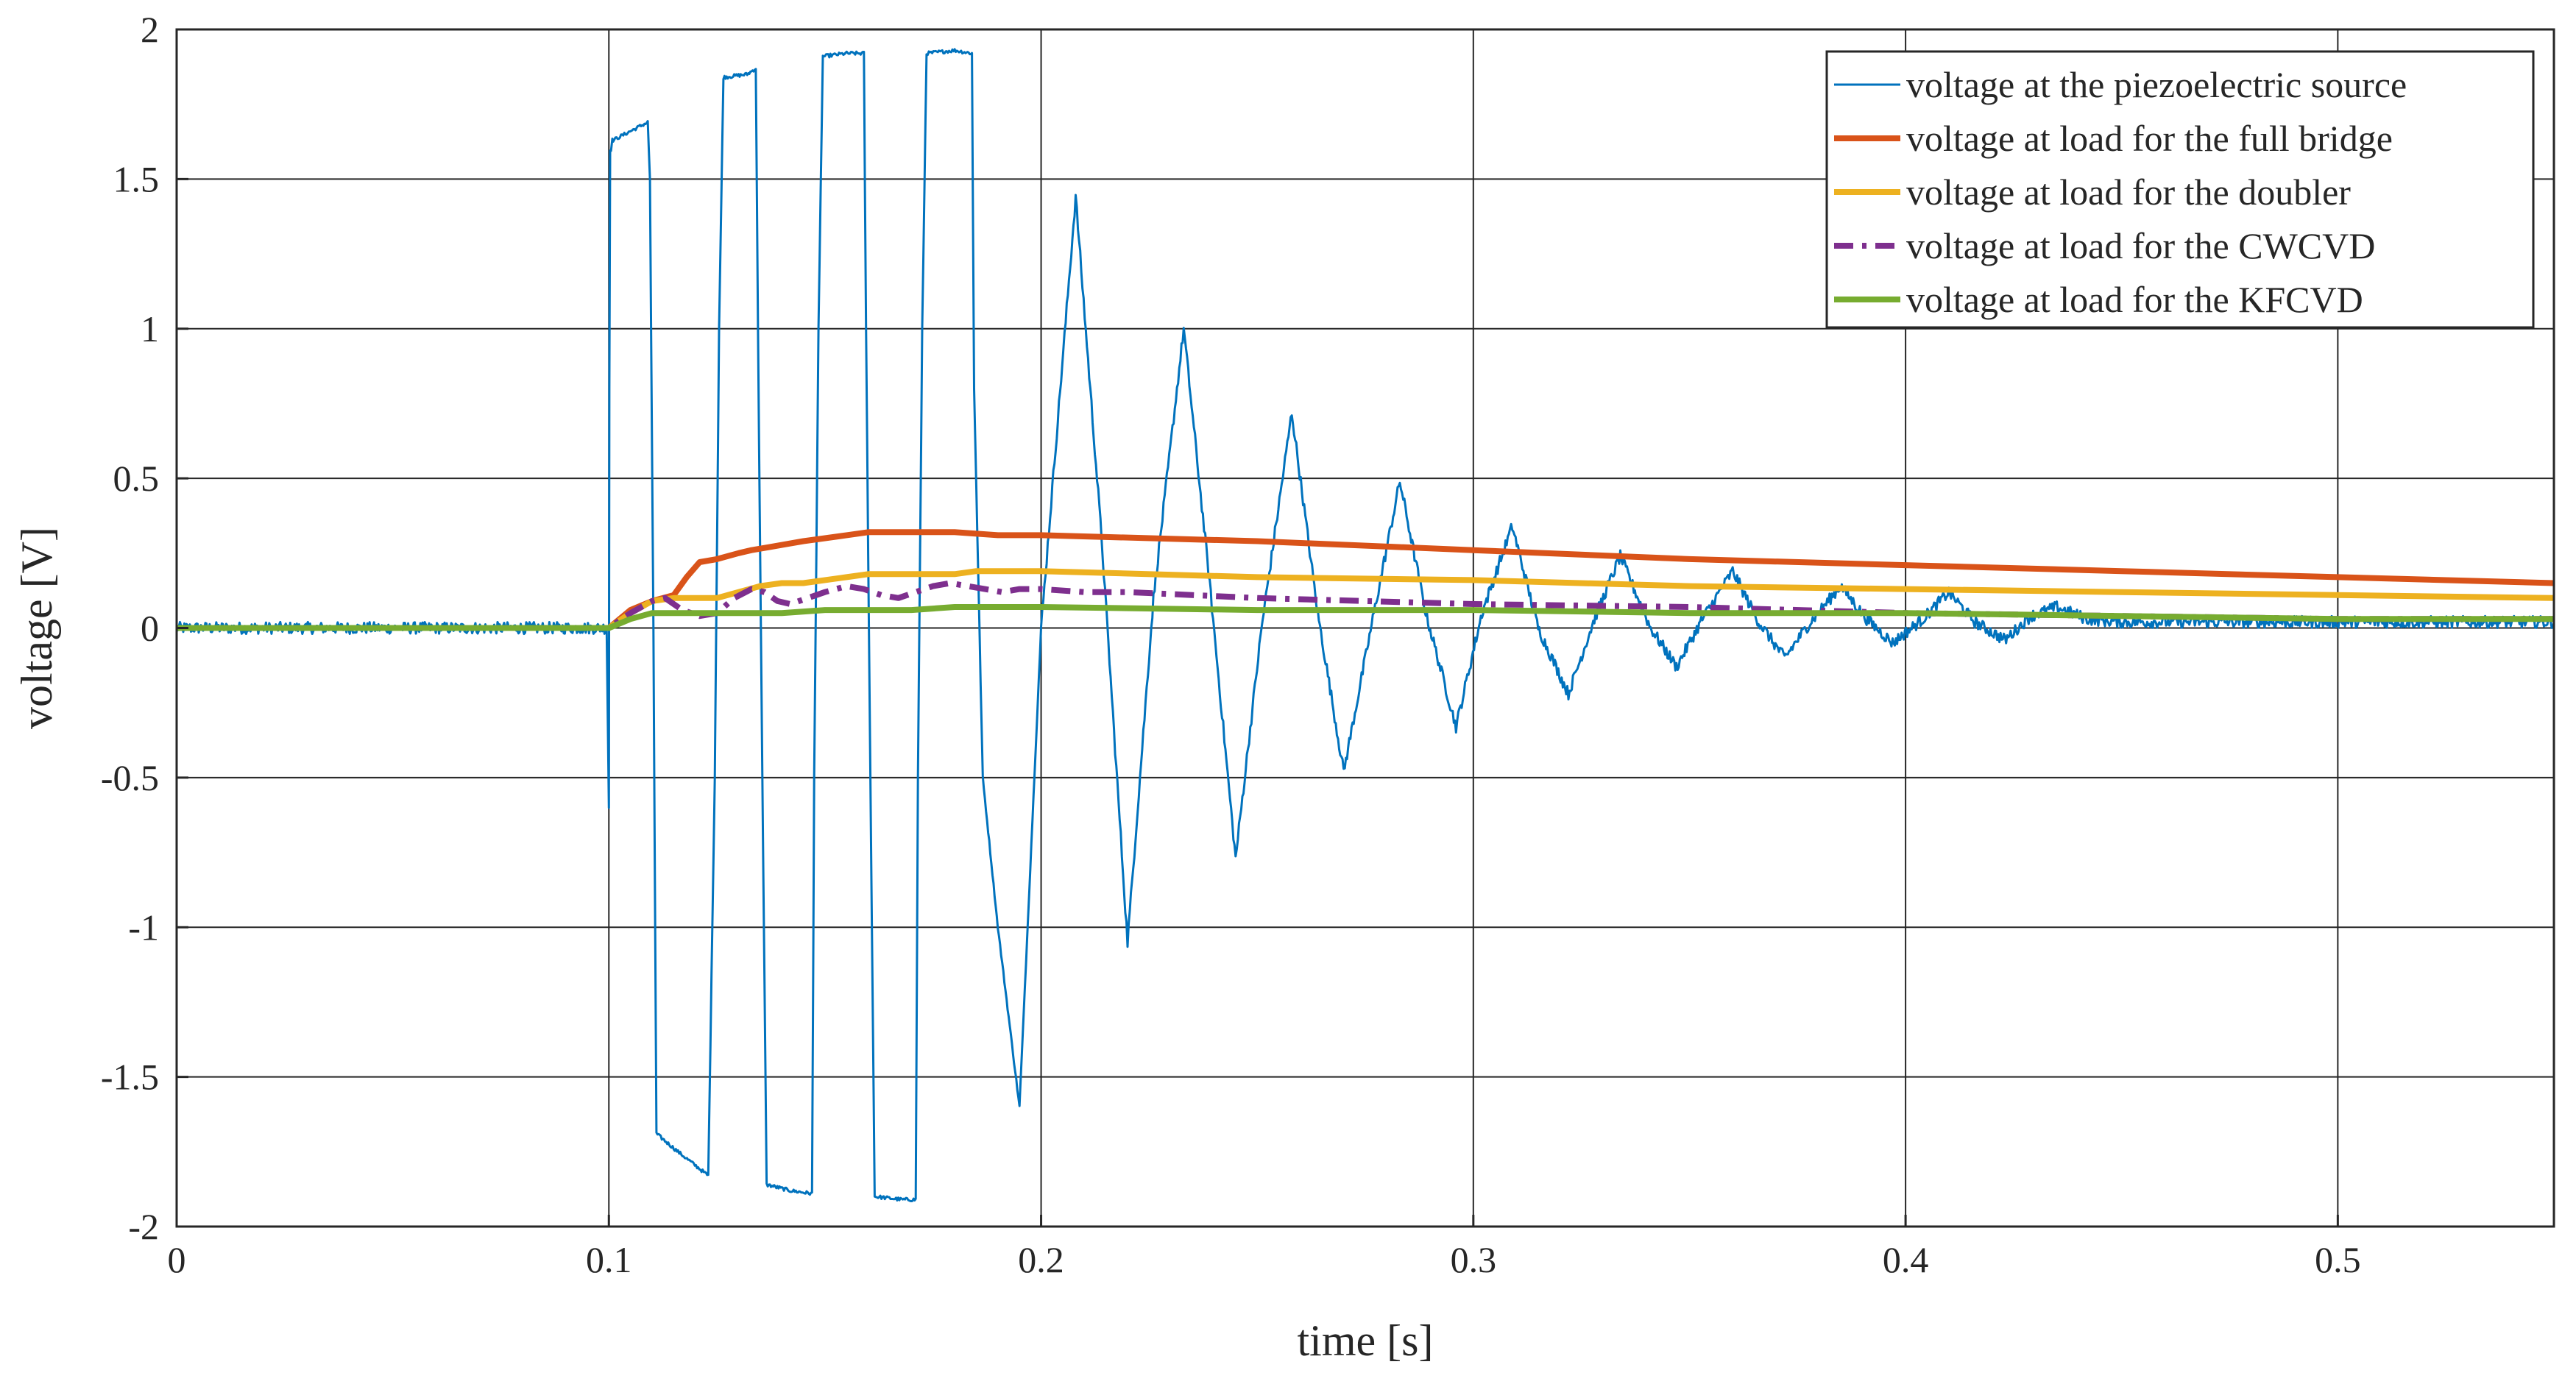 Image resolution: width=2576 pixels, height=1384 pixels. What do you see at coordinates (150, 628) in the screenshot?
I see `y-tick-label: 0` at bounding box center [150, 628].